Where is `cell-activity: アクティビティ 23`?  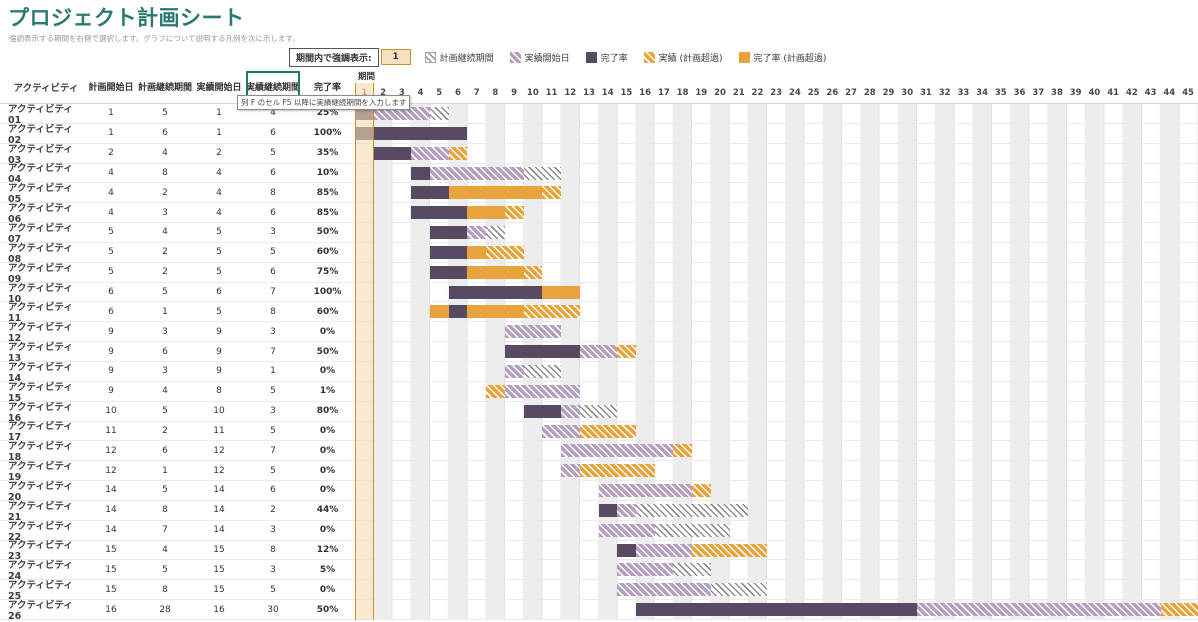 cell-activity: アクティビティ 23 is located at coordinates (40, 551).